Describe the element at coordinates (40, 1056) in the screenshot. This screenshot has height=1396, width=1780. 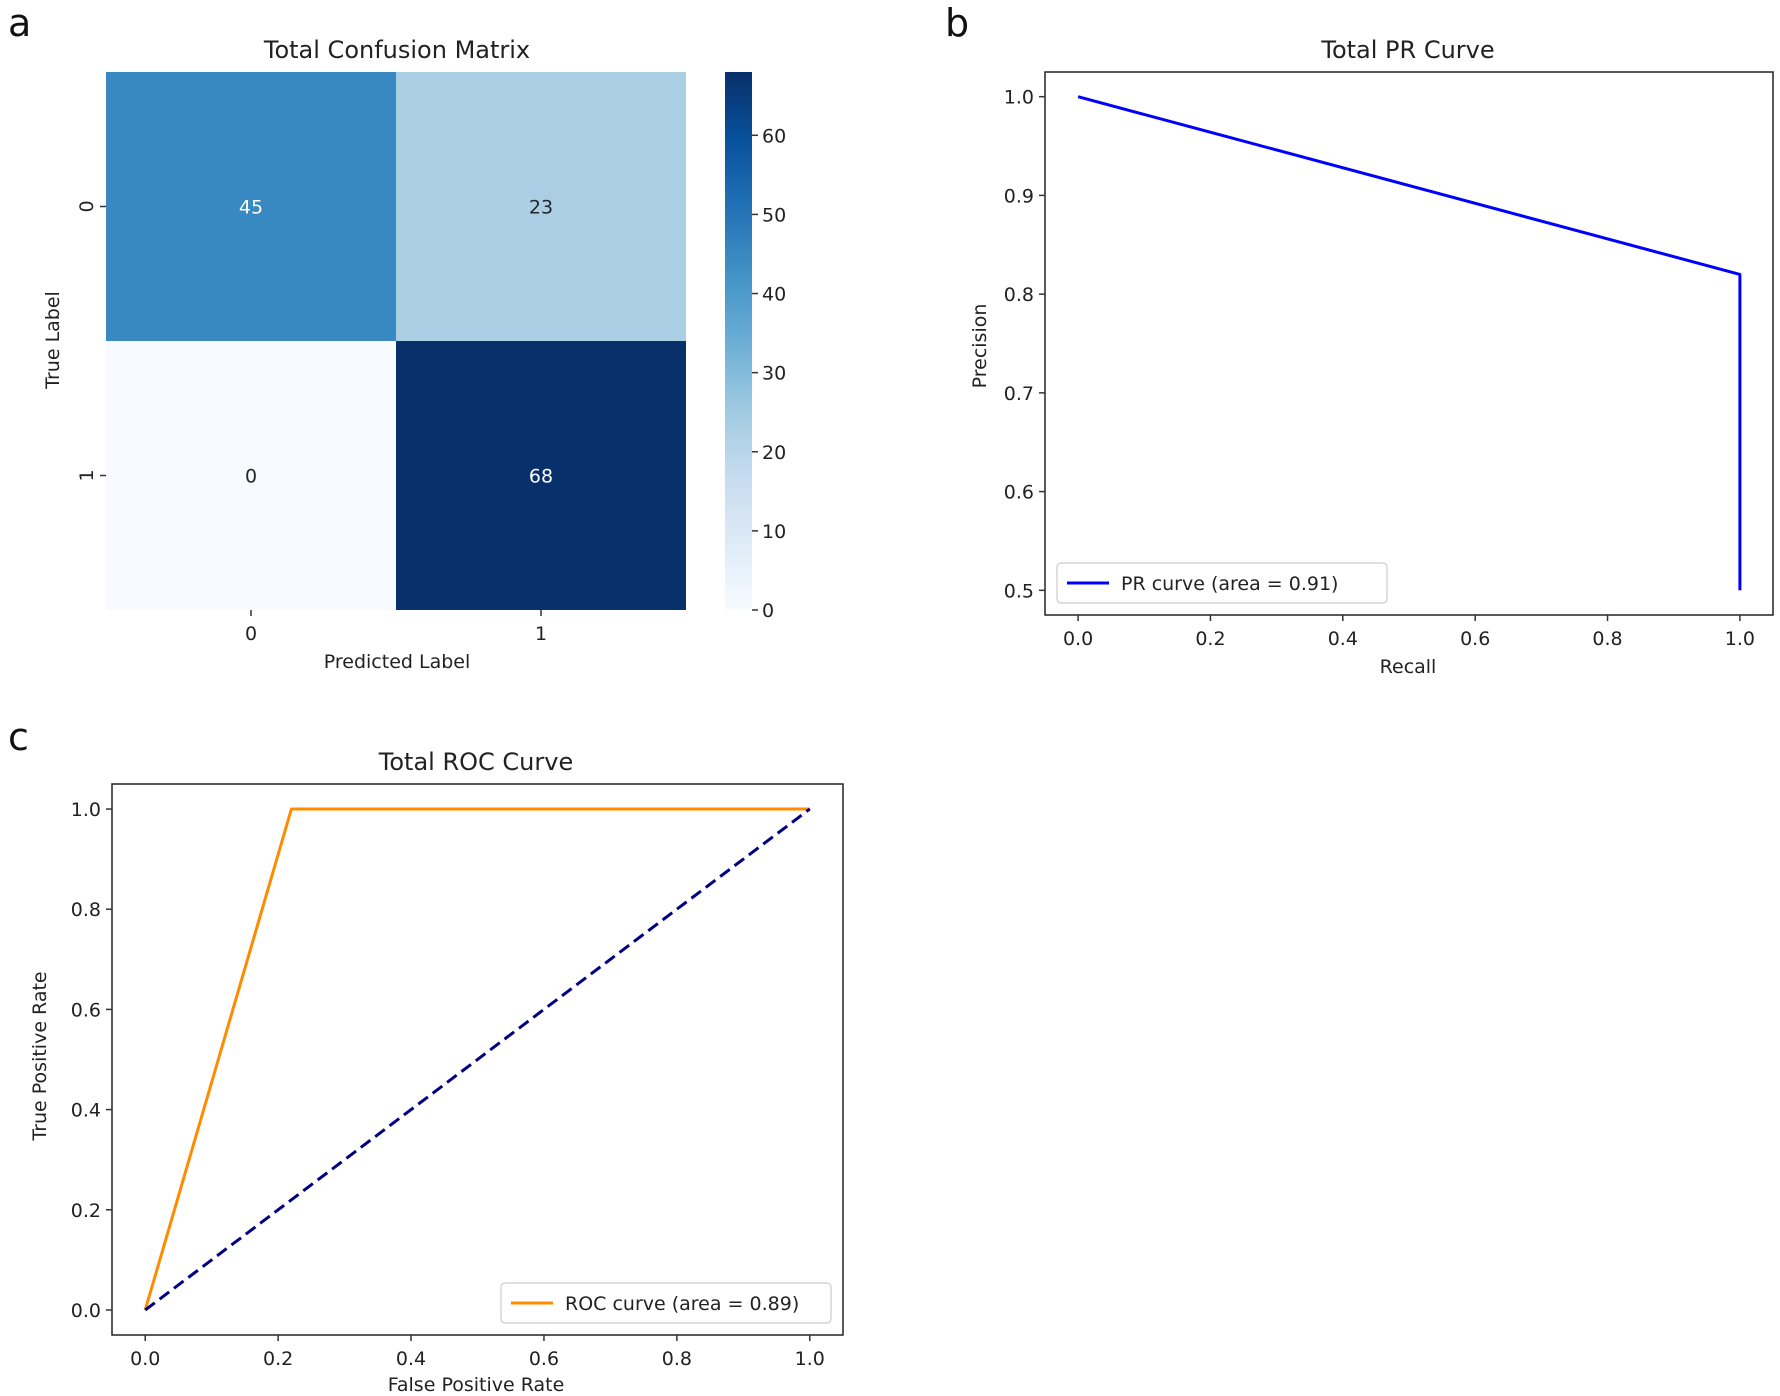
I see `roc-ylabel: True Positive Rate` at that location.